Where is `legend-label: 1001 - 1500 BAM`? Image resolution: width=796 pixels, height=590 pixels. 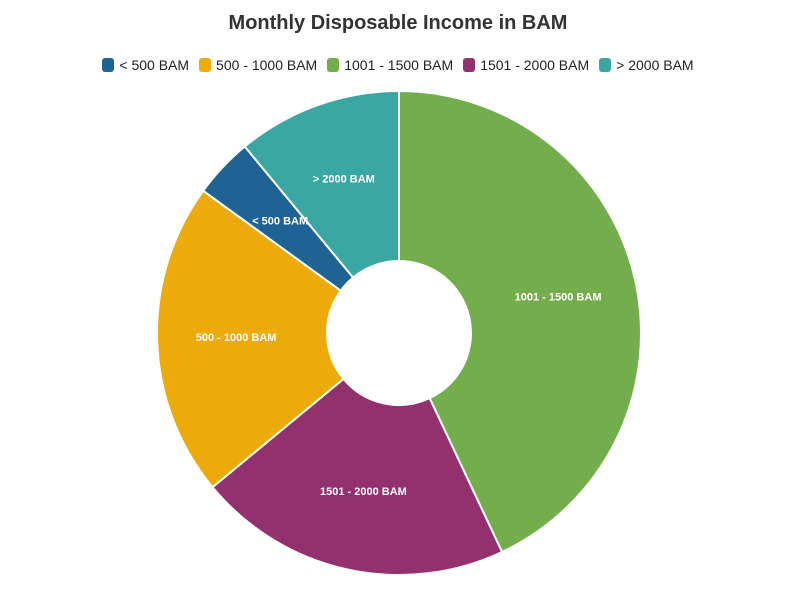 legend-label: 1001 - 1500 BAM is located at coordinates (399, 65).